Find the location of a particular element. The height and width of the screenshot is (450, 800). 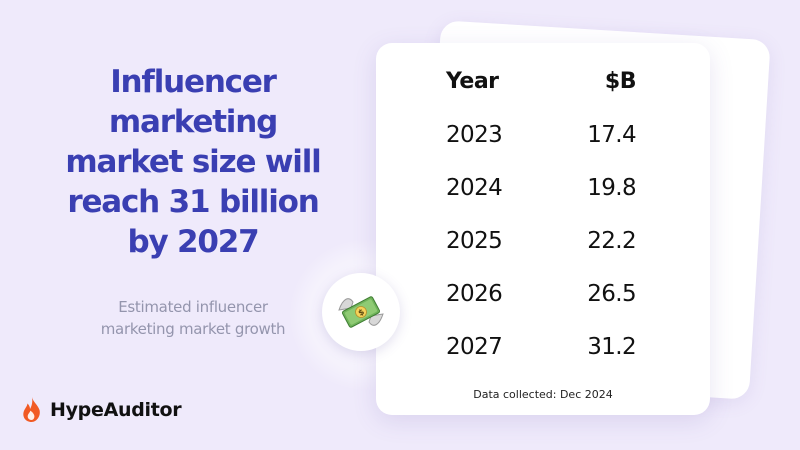

column-header-year: Year is located at coordinates (472, 81).